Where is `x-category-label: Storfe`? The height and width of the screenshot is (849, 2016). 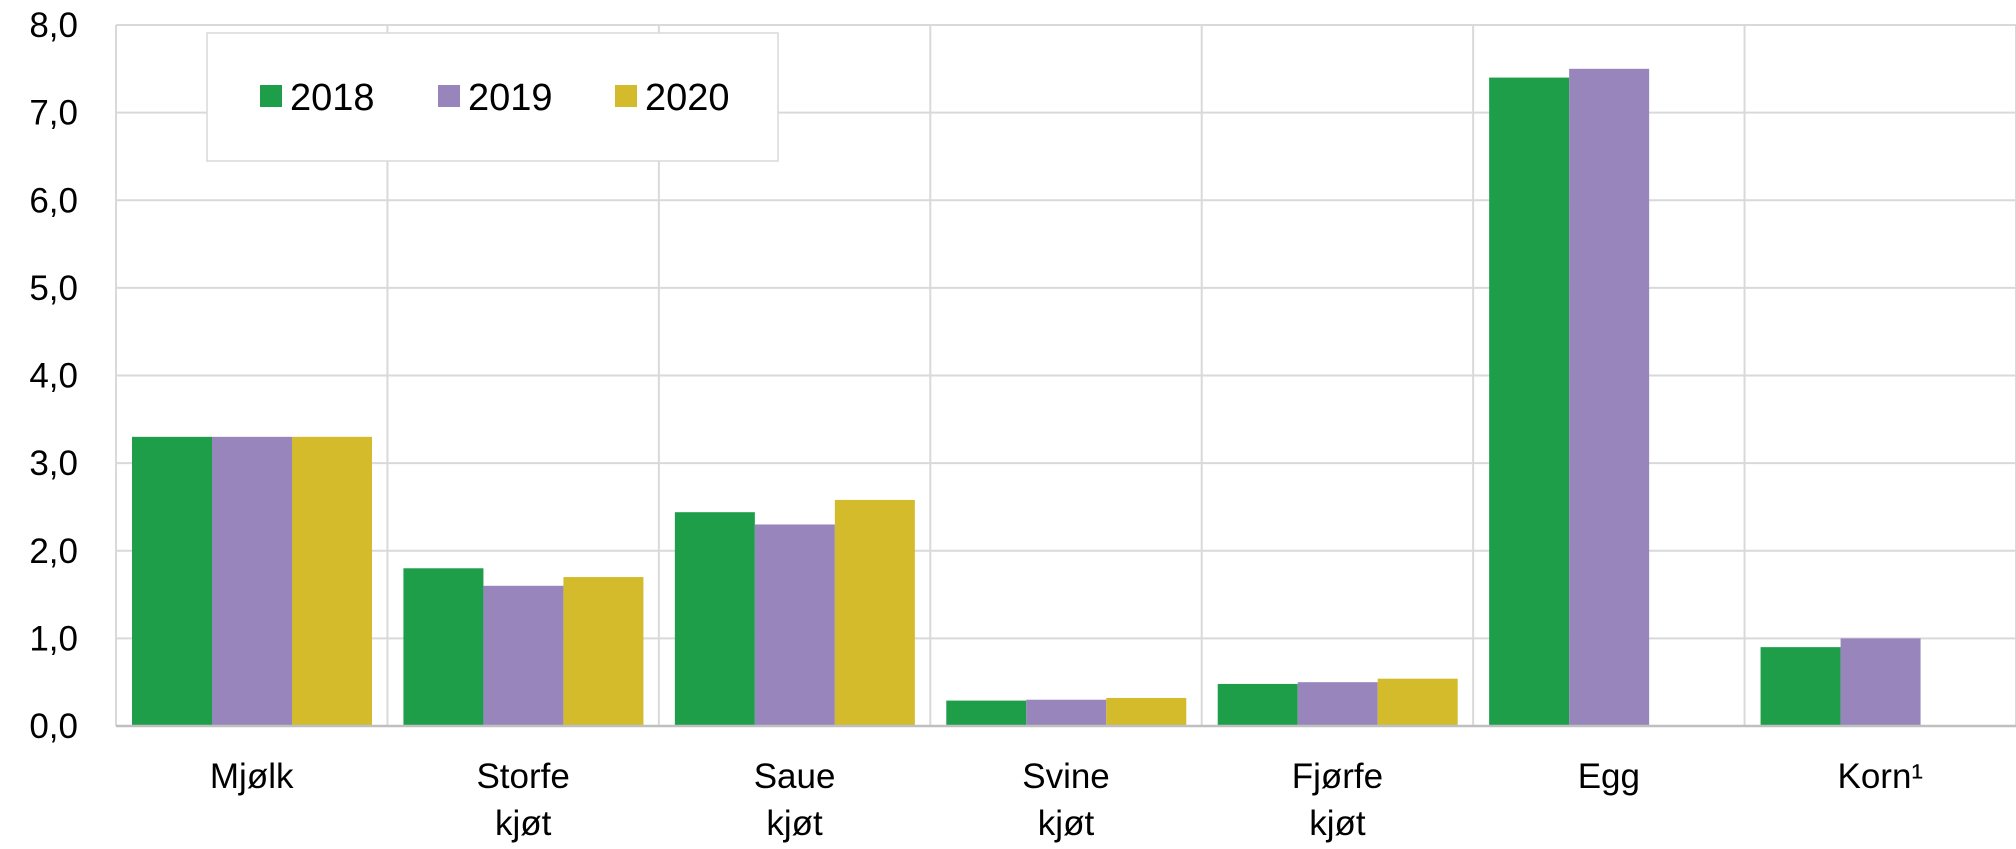
x-category-label: Storfe is located at coordinates (522, 776).